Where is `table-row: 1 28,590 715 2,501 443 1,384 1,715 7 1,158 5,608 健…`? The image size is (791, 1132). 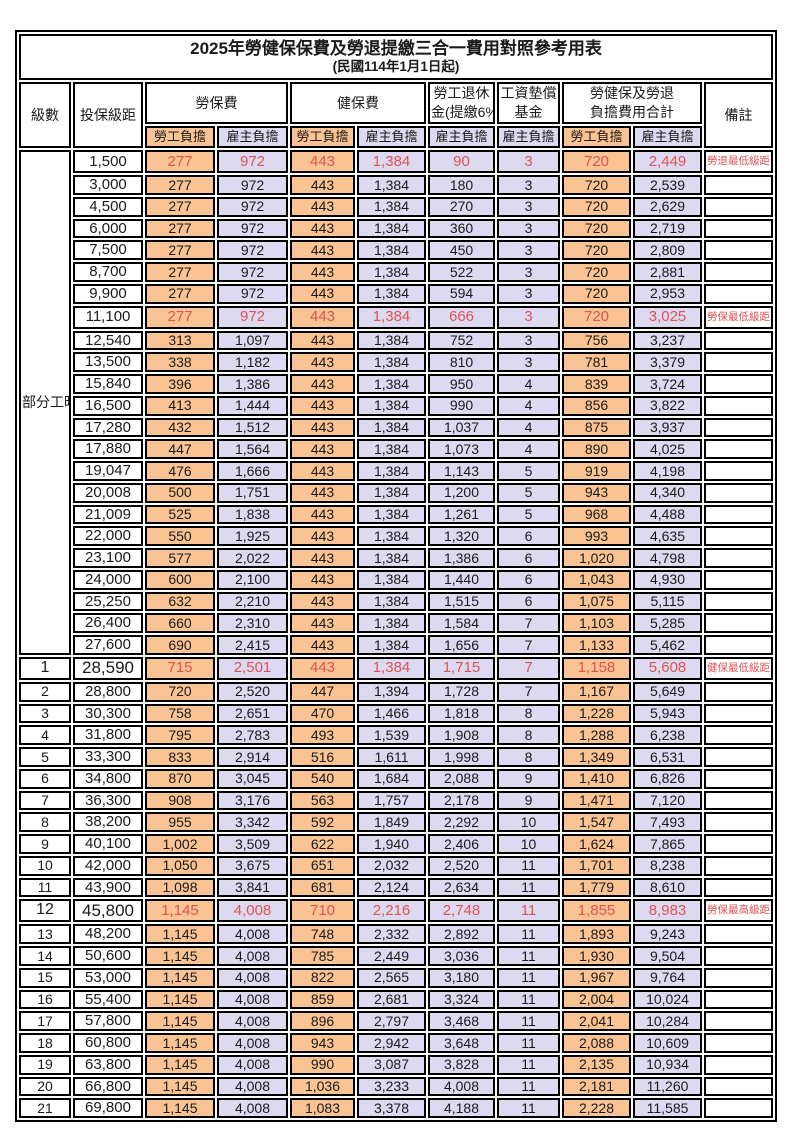
table-row: 1 28,590 715 2,501 443 1,384 1,715 7 1,158 5,608 健… is located at coordinates (396, 668).